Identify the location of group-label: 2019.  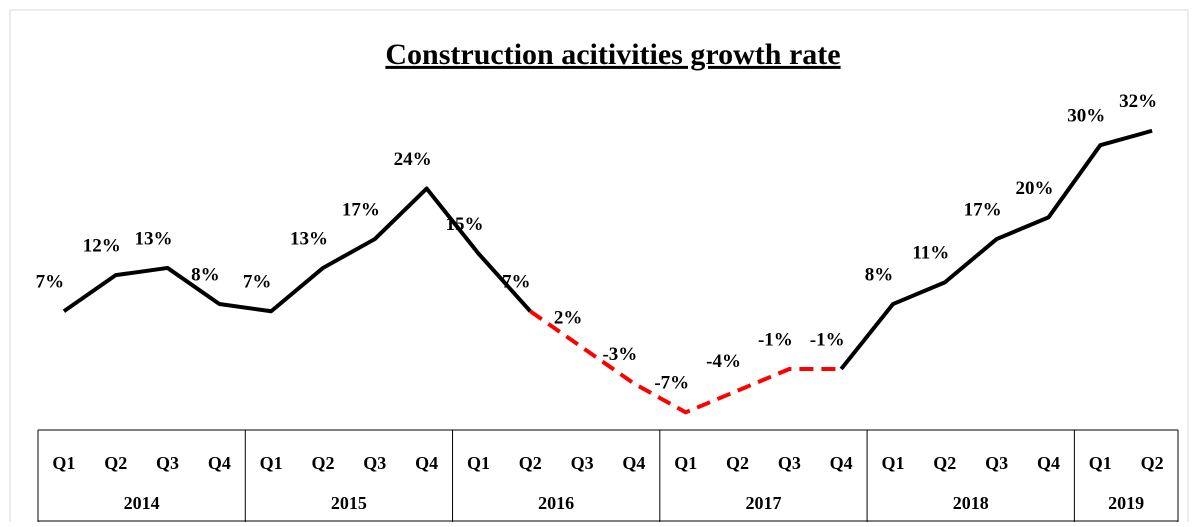
(1126, 503).